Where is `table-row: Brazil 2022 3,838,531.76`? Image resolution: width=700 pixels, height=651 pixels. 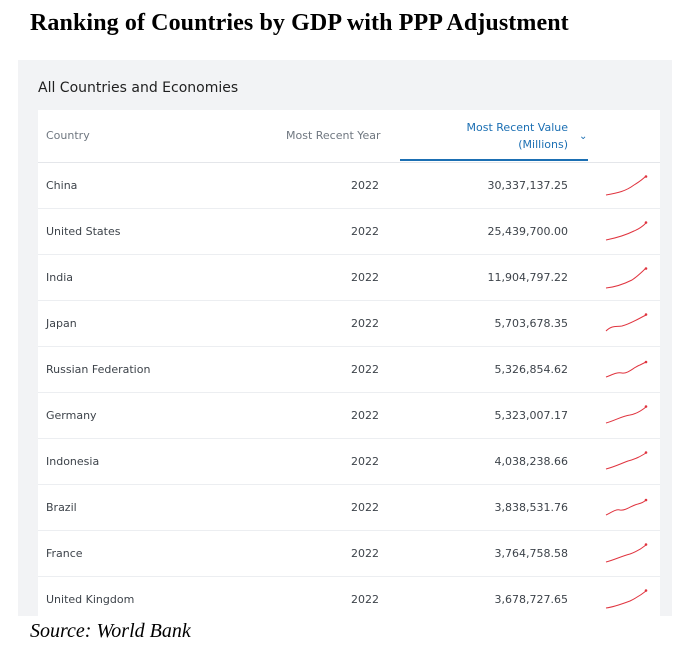 table-row: Brazil 2022 3,838,531.76 is located at coordinates (349, 508).